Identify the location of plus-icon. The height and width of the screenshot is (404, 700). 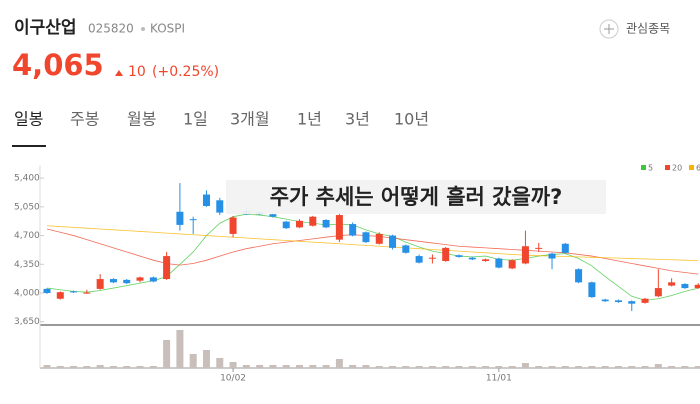
(609, 29).